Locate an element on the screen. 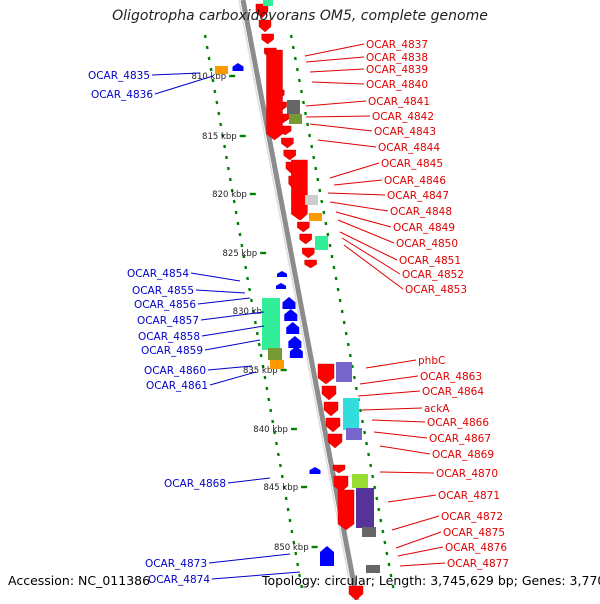  reverse-gene-label: OCAR_4868 is located at coordinates (195, 484).